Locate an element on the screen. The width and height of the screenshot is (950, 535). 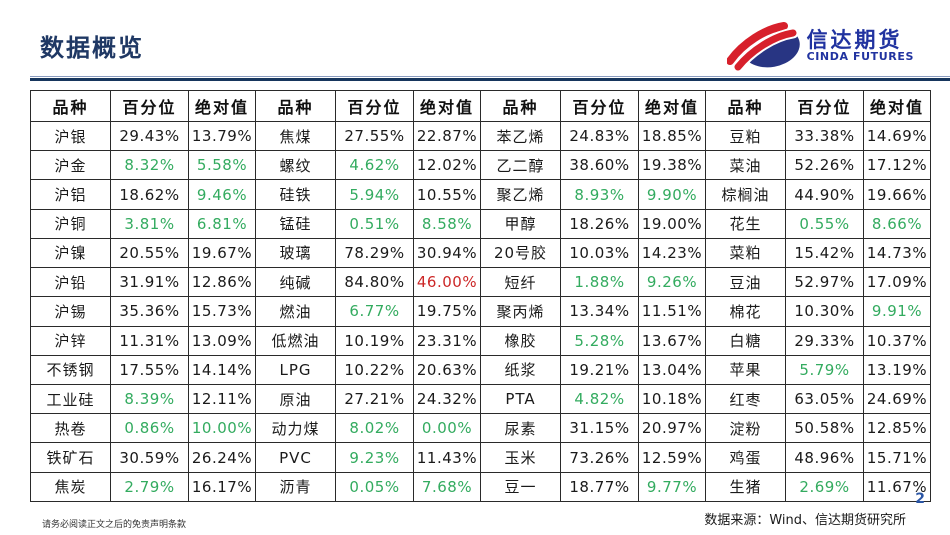
absolute-value-cell: 10.18% is located at coordinates (672, 399).